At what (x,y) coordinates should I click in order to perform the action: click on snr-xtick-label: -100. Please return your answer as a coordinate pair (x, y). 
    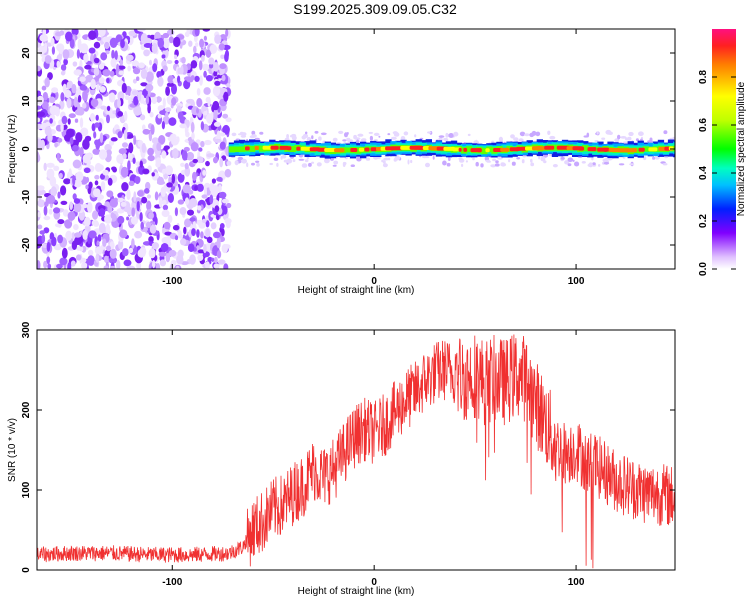
    Looking at the image, I should click on (172, 582).